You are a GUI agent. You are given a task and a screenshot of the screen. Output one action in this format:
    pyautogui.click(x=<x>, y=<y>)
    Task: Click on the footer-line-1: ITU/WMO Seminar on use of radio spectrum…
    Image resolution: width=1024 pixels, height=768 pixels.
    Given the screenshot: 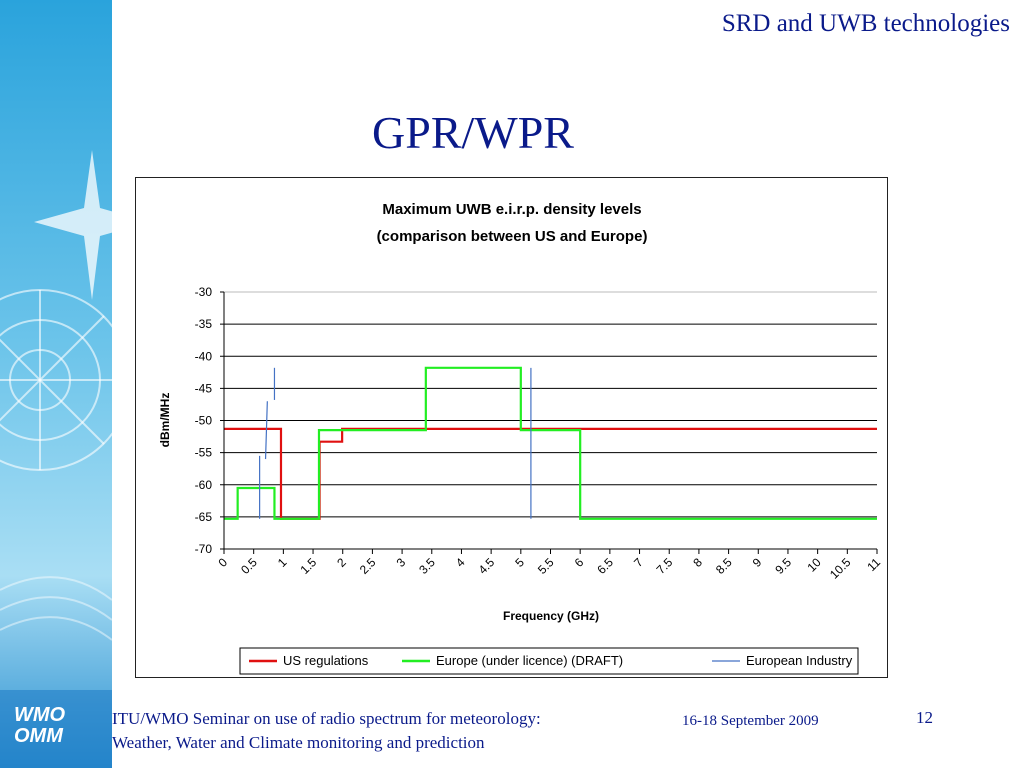 What is the action you would take?
    pyautogui.click(x=326, y=718)
    